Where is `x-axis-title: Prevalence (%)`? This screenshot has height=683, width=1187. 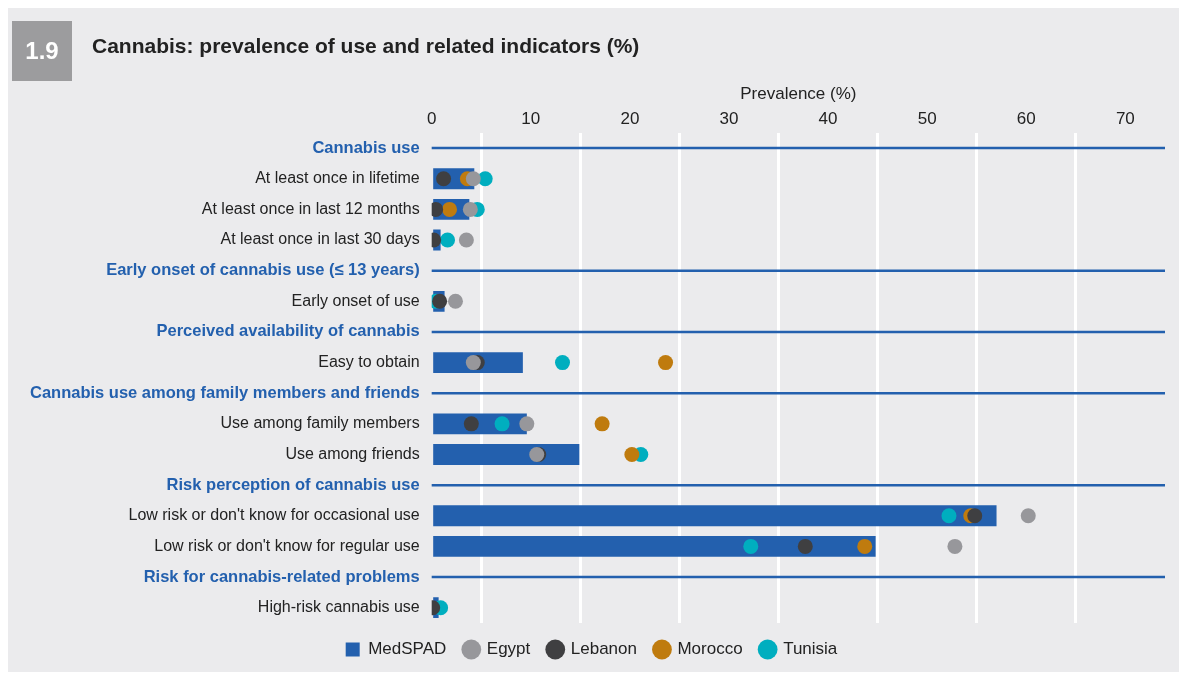
x-axis-title: Prevalence (%) is located at coordinates (798, 93).